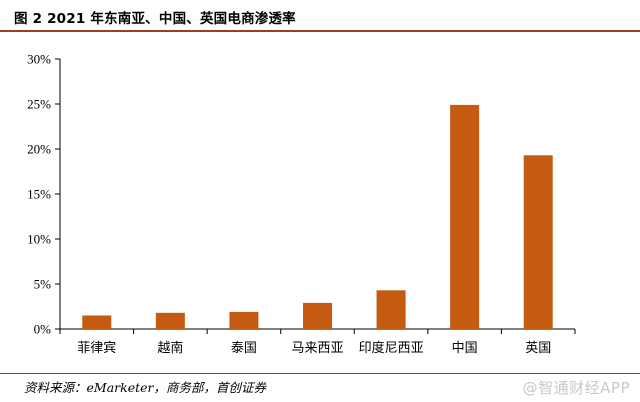 The image size is (640, 402). What do you see at coordinates (391, 348) in the screenshot?
I see `x-tick-label: 印度尼西亚` at bounding box center [391, 348].